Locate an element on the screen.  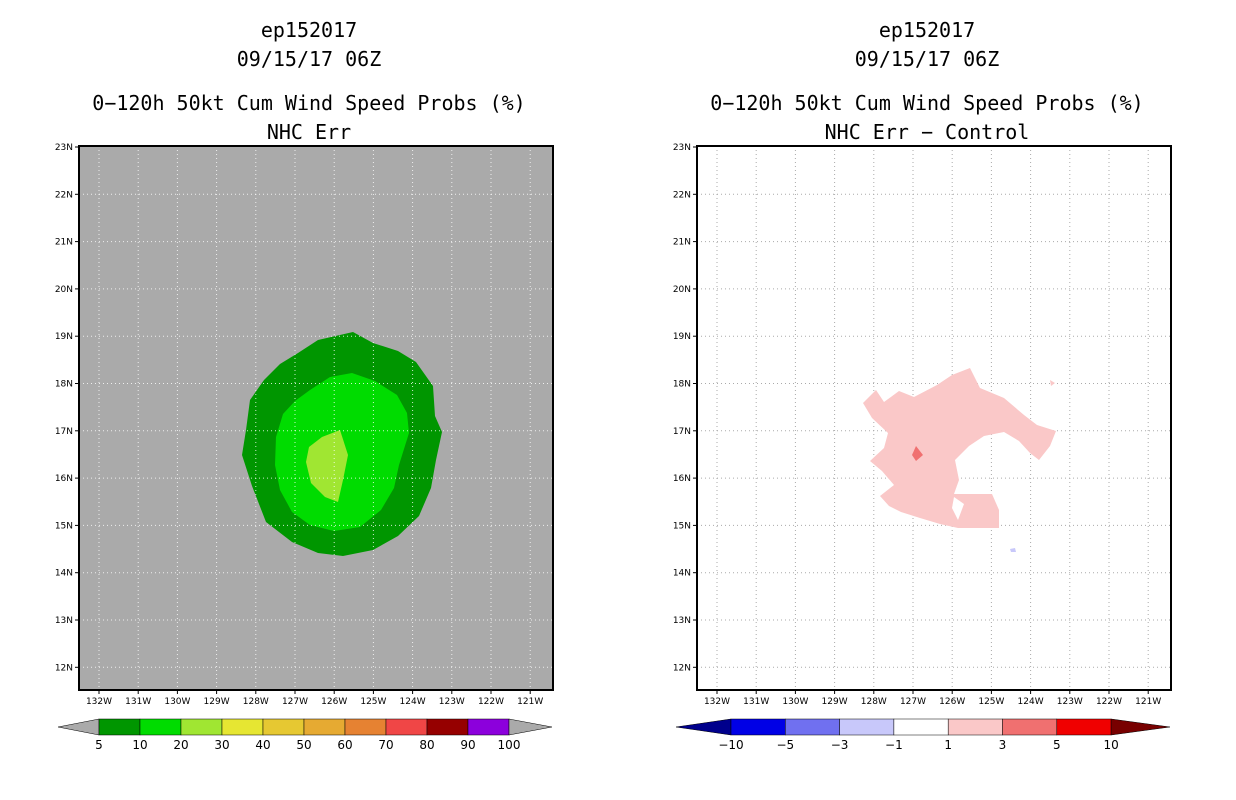
colorbar: −10 −5 −3 −1 1 3 5 10 is located at coordinates (923, 735).